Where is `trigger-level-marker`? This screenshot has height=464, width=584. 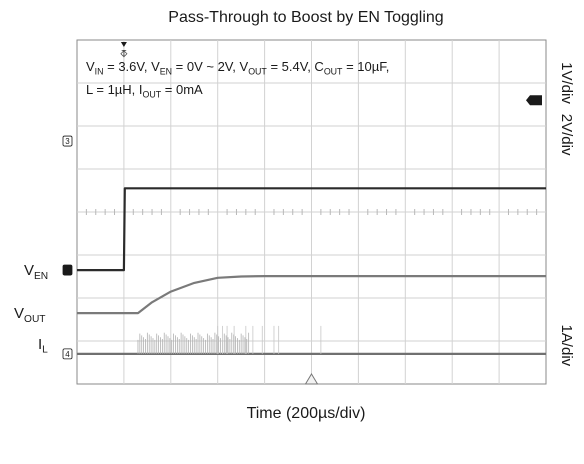 trigger-level-marker is located at coordinates (534, 100).